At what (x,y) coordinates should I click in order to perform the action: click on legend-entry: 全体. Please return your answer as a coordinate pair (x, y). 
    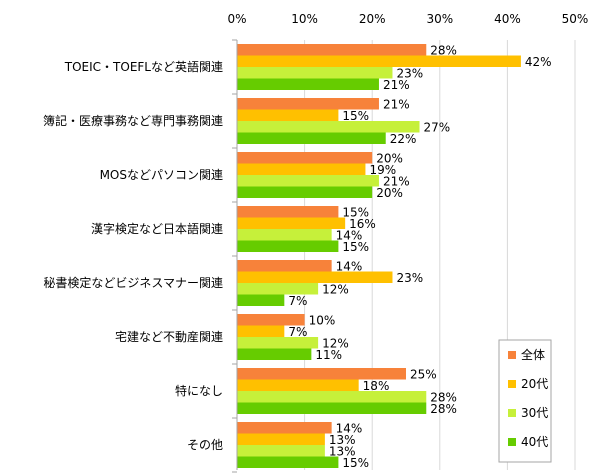
    Looking at the image, I should click on (533, 354).